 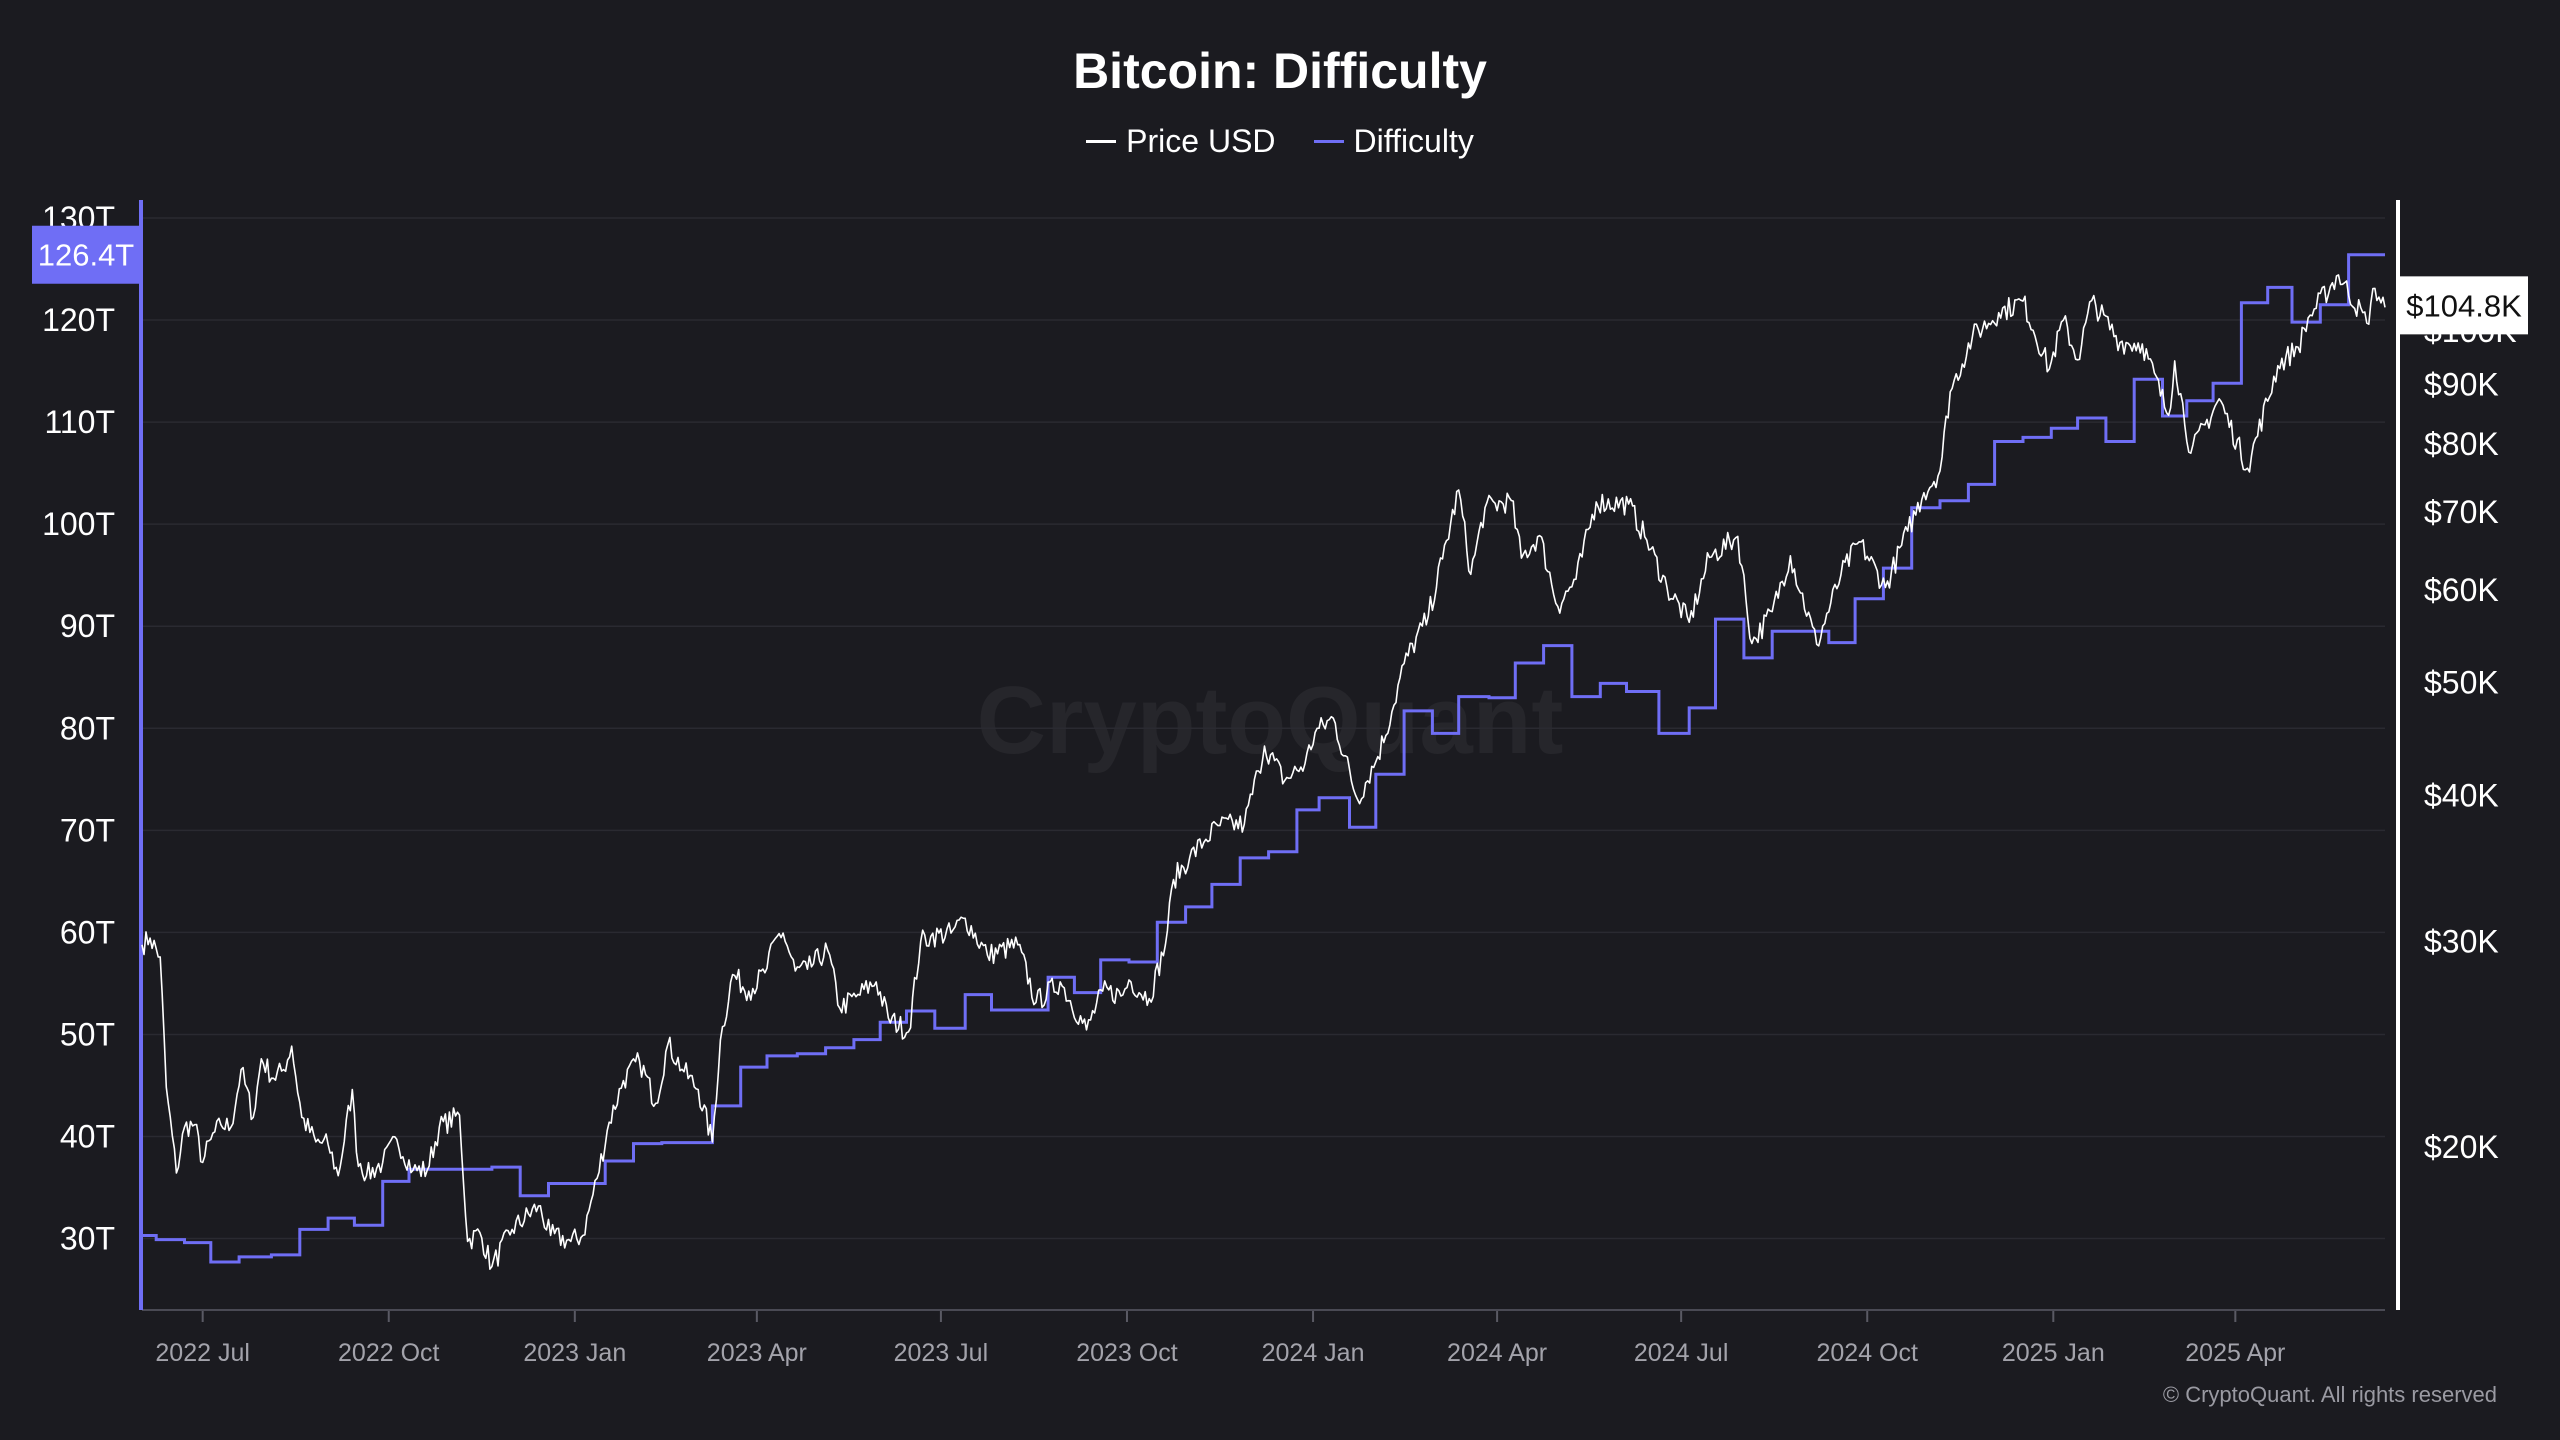 What do you see at coordinates (1280, 141) in the screenshot?
I see `legend: Price USD Difficulty` at bounding box center [1280, 141].